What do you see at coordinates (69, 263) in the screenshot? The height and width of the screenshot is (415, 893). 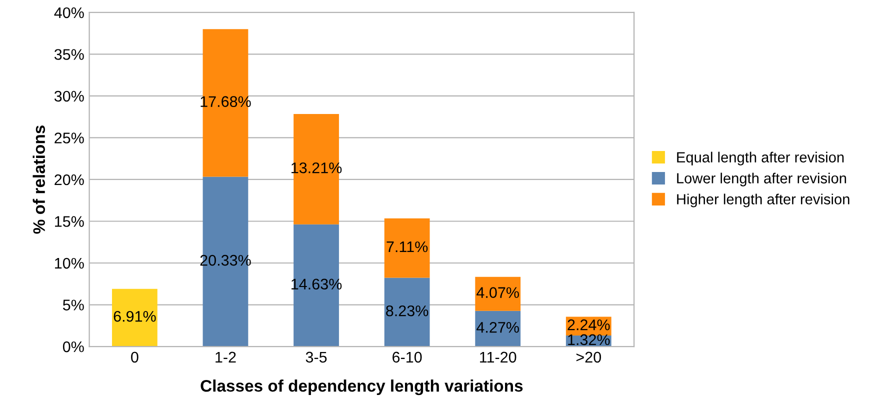 I see `y-tick-label: 10%` at bounding box center [69, 263].